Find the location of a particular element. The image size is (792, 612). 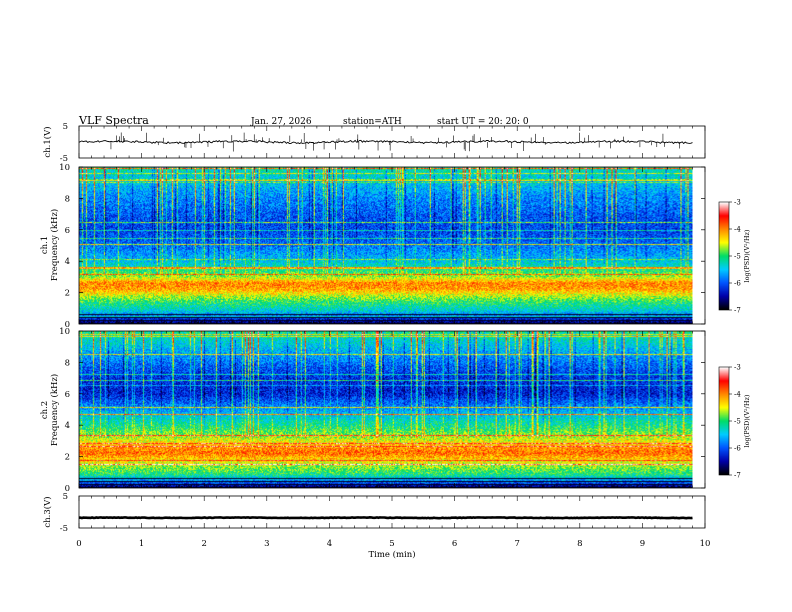

time-tick-label: 6 is located at coordinates (454, 544).